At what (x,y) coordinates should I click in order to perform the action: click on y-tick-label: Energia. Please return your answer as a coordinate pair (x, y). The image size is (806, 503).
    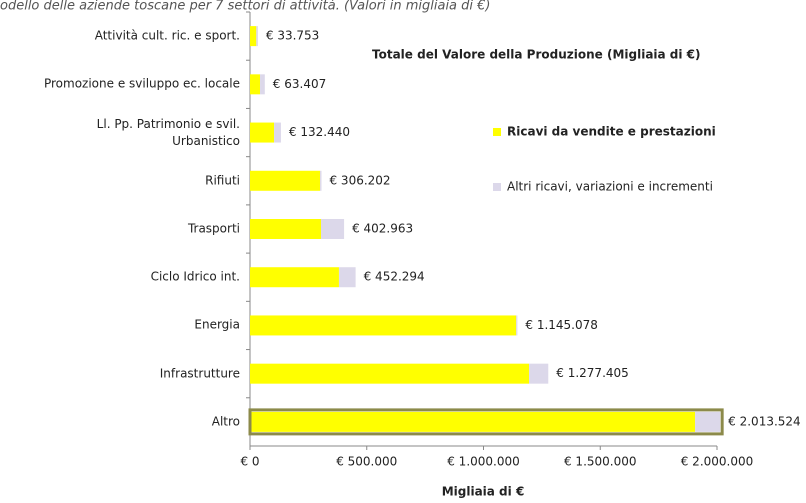
    Looking at the image, I should click on (217, 324).